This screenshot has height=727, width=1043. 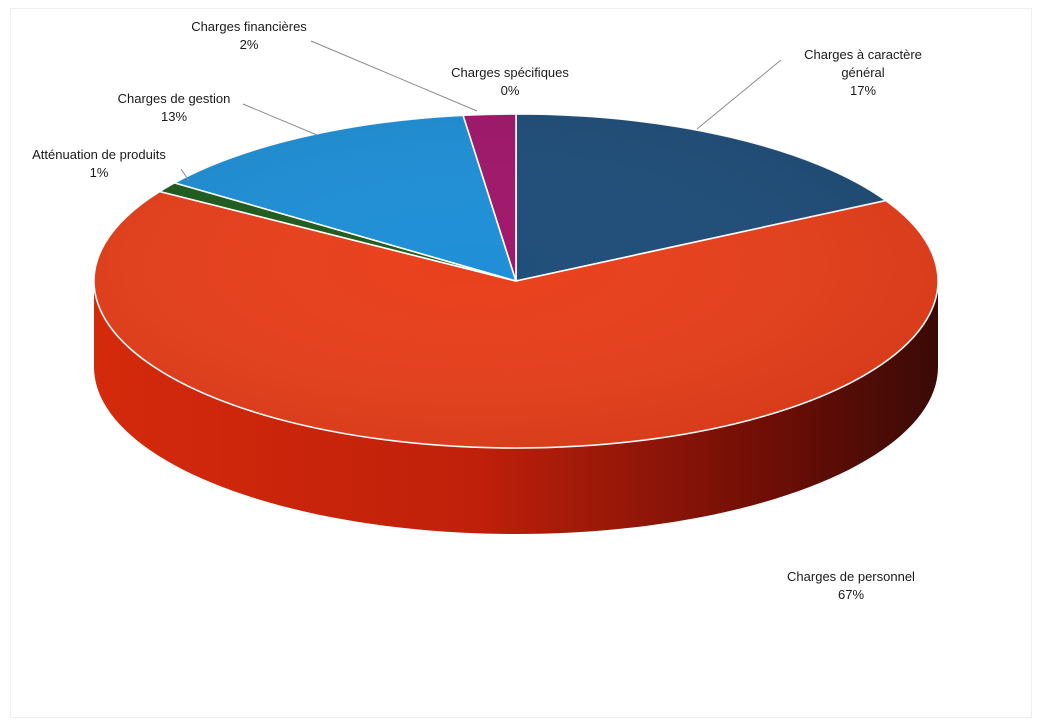 What do you see at coordinates (481, 111) in the screenshot?
I see `leader-lines` at bounding box center [481, 111].